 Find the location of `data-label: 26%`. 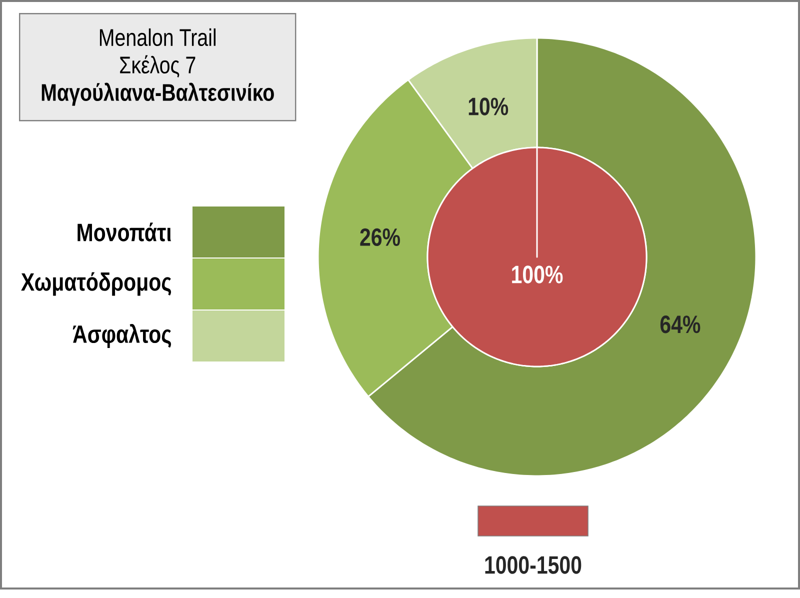

data-label: 26% is located at coordinates (380, 237).